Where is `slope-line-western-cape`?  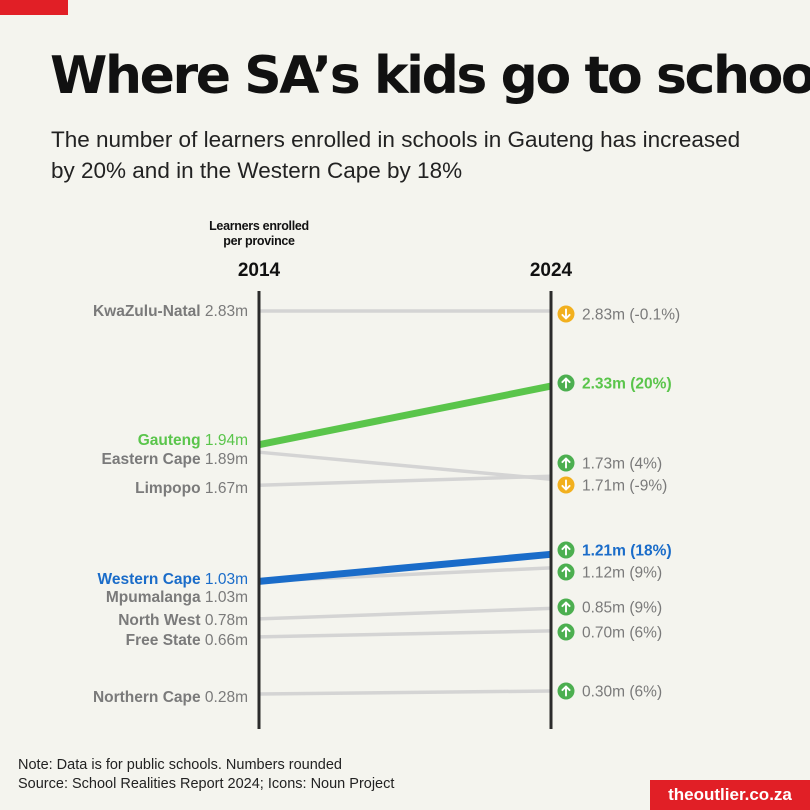
slope-line-western-cape is located at coordinates (405, 567).